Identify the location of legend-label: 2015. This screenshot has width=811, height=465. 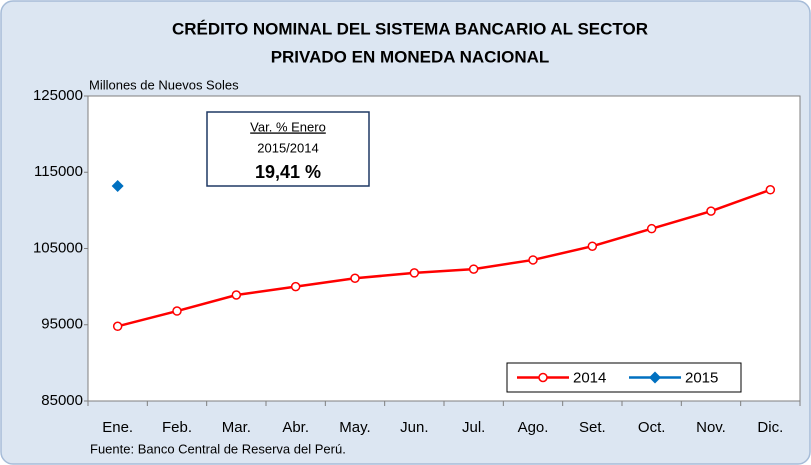
(701, 377).